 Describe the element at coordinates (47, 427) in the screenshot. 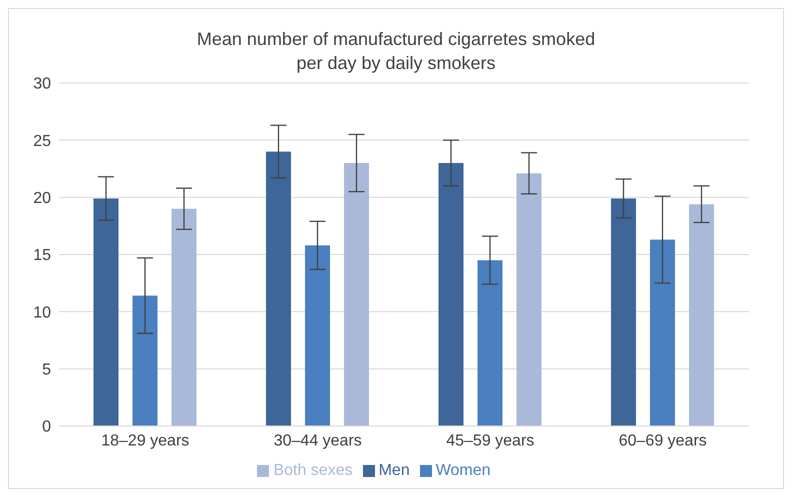

I see `y-tick-label: 0` at that location.